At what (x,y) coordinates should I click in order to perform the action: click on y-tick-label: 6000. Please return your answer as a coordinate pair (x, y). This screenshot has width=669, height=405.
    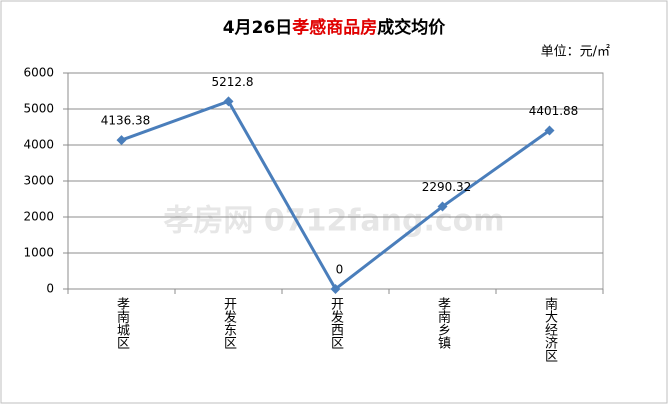
    Looking at the image, I should click on (38, 73).